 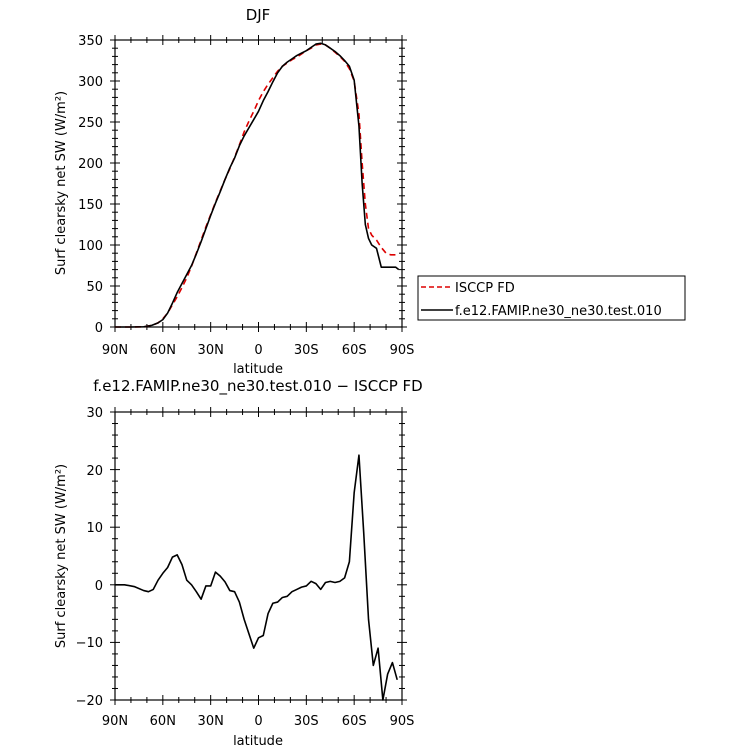 What do you see at coordinates (61, 556) in the screenshot?
I see `bottom-y-axis-title: Surf clearsky net SW (W/m²)` at bounding box center [61, 556].